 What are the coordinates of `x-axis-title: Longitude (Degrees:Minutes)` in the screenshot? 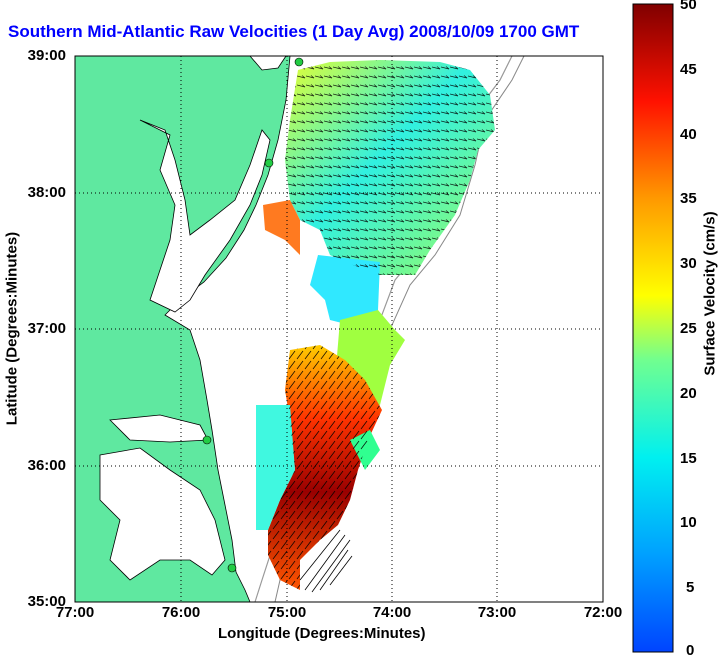 It's located at (322, 633).